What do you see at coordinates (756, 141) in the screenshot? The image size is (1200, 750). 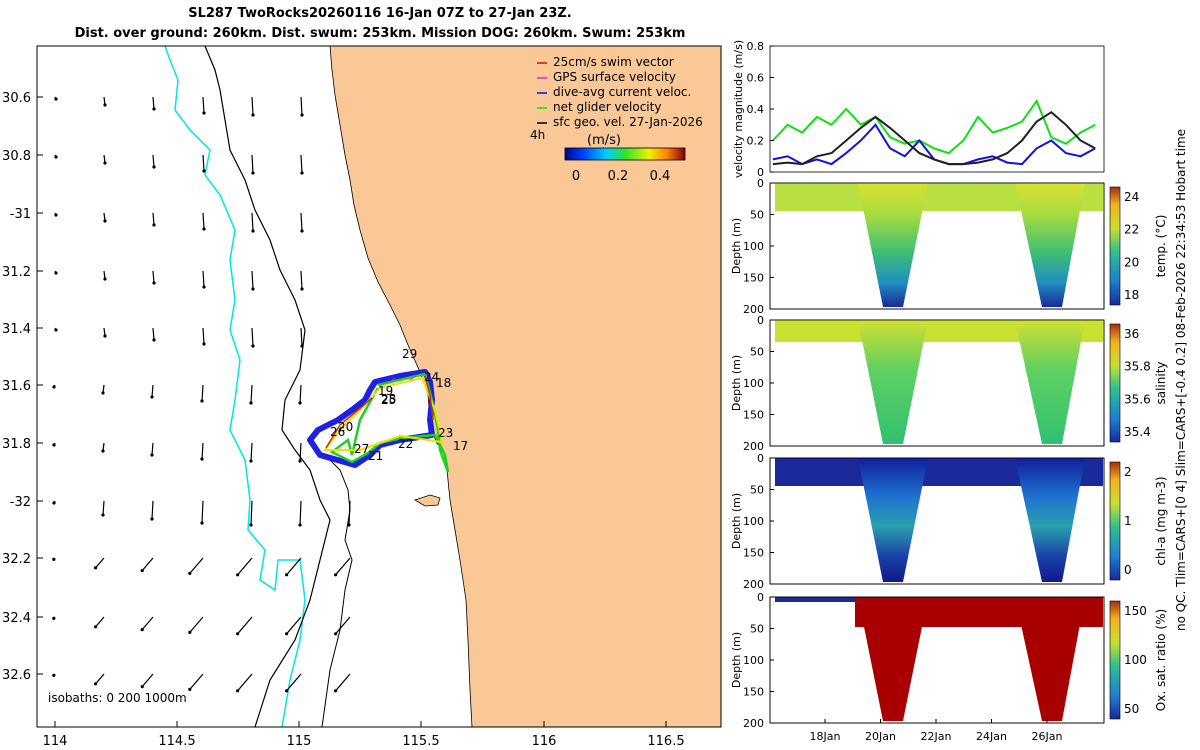 I see `velocity-ytick-label: 0.2` at bounding box center [756, 141].